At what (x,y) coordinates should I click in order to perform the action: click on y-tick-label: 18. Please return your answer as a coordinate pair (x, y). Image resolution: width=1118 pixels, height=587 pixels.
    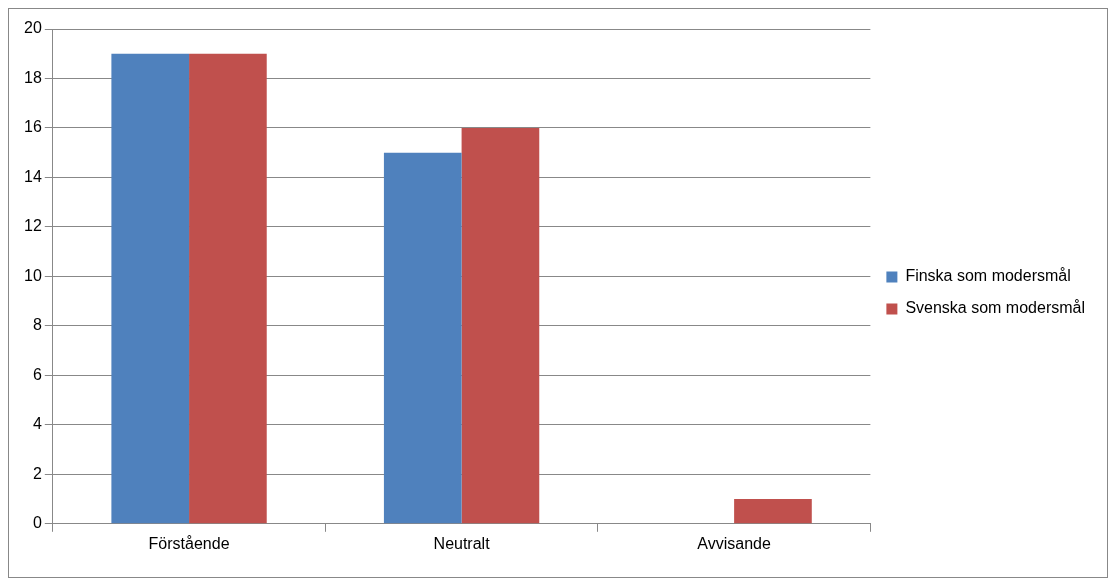
    Looking at the image, I should click on (33, 77).